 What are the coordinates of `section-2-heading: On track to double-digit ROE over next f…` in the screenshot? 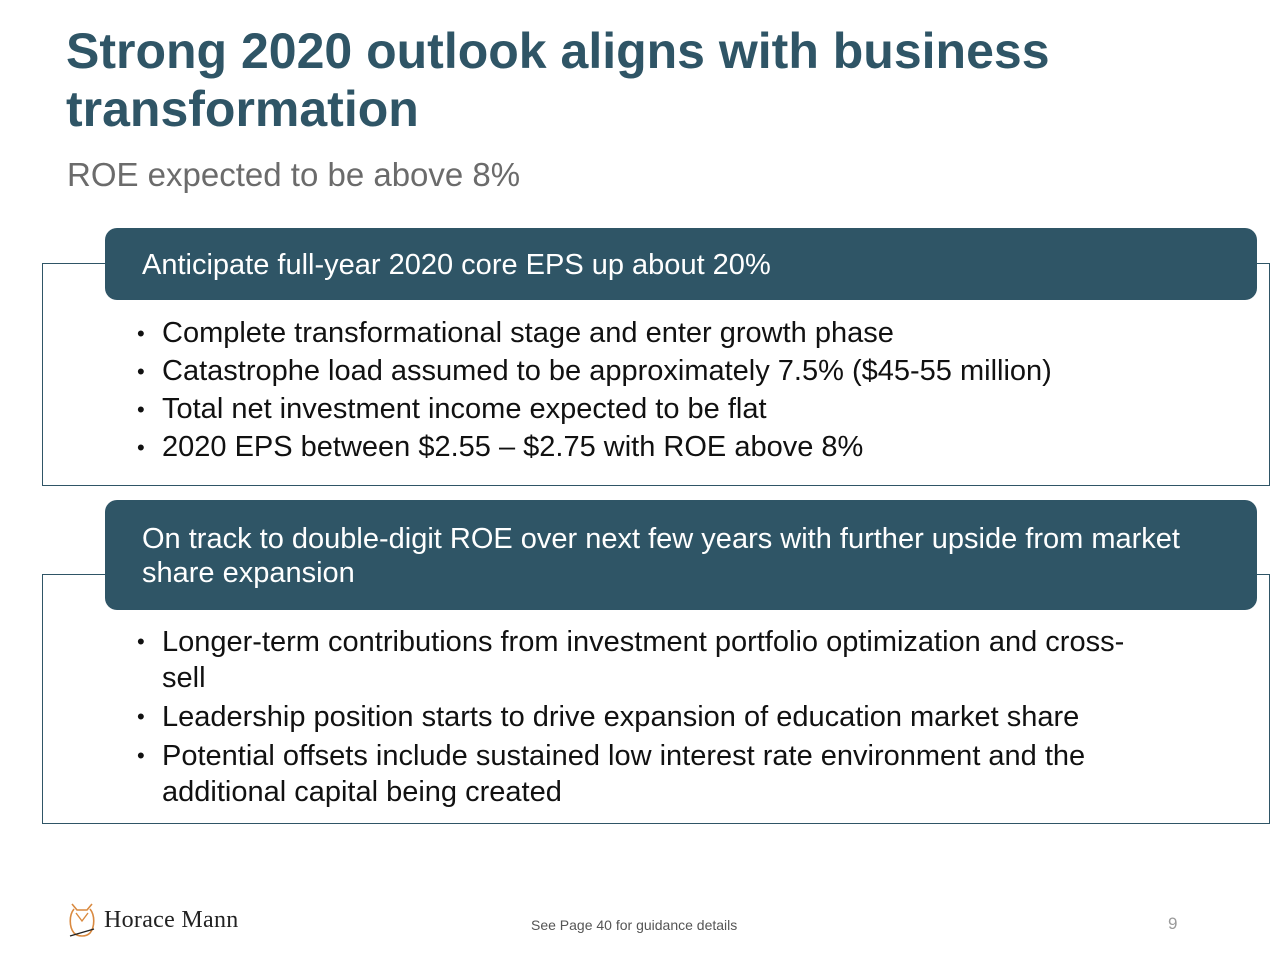 It's located at (681, 555).